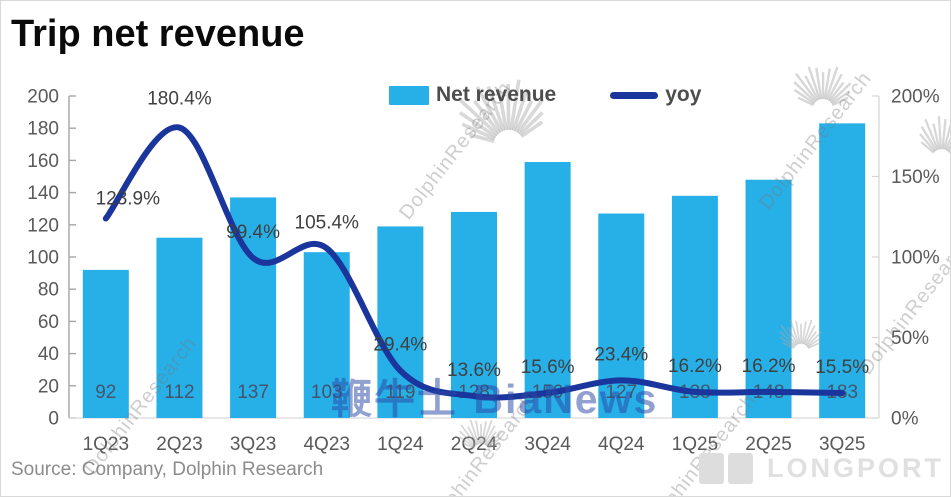 The image size is (951, 497). Describe the element at coordinates (253, 444) in the screenshot. I see `x-axis-label: 3Q23` at that location.